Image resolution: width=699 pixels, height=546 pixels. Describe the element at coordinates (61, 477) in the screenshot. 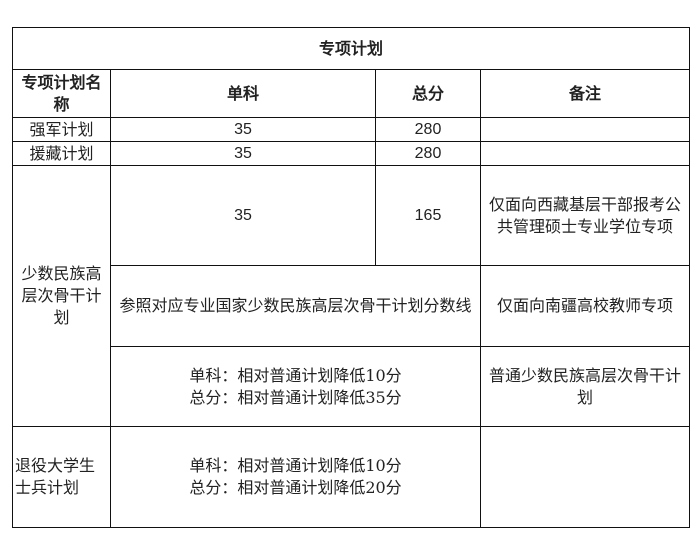

I see `plan-name: 退役大学生士兵计划` at that location.